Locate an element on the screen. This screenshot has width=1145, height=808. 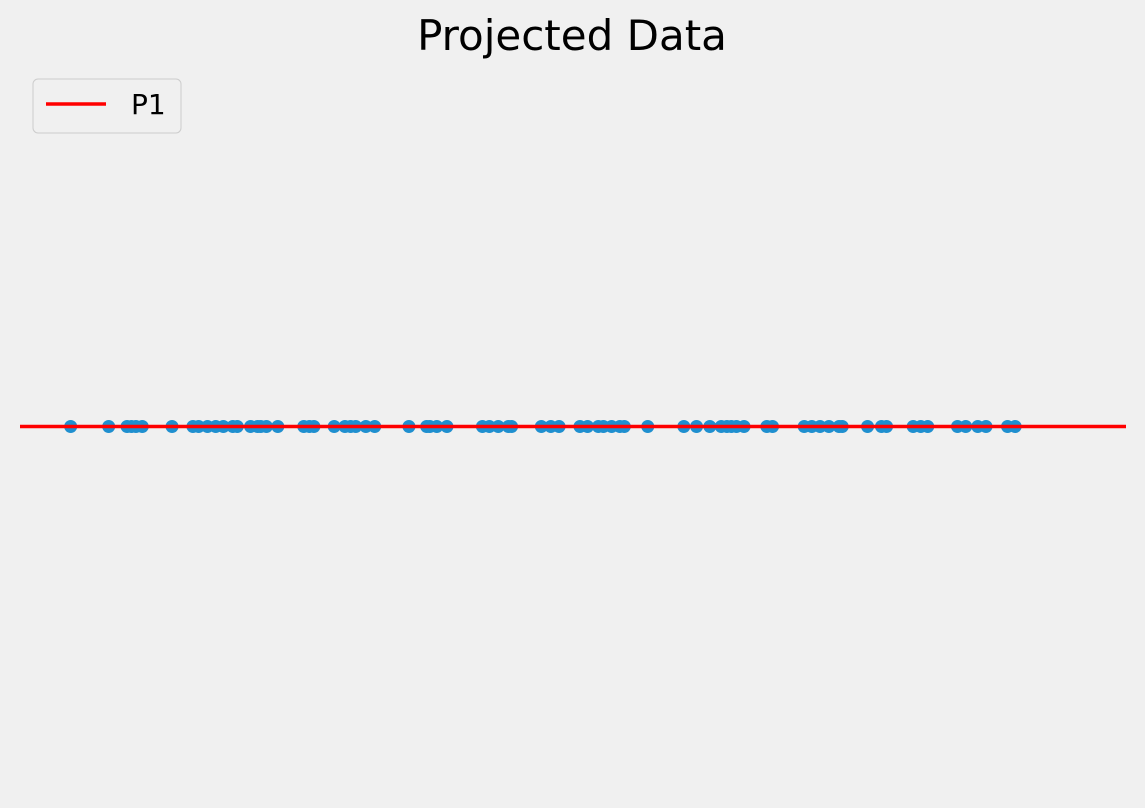
legend-box is located at coordinates (107, 106).